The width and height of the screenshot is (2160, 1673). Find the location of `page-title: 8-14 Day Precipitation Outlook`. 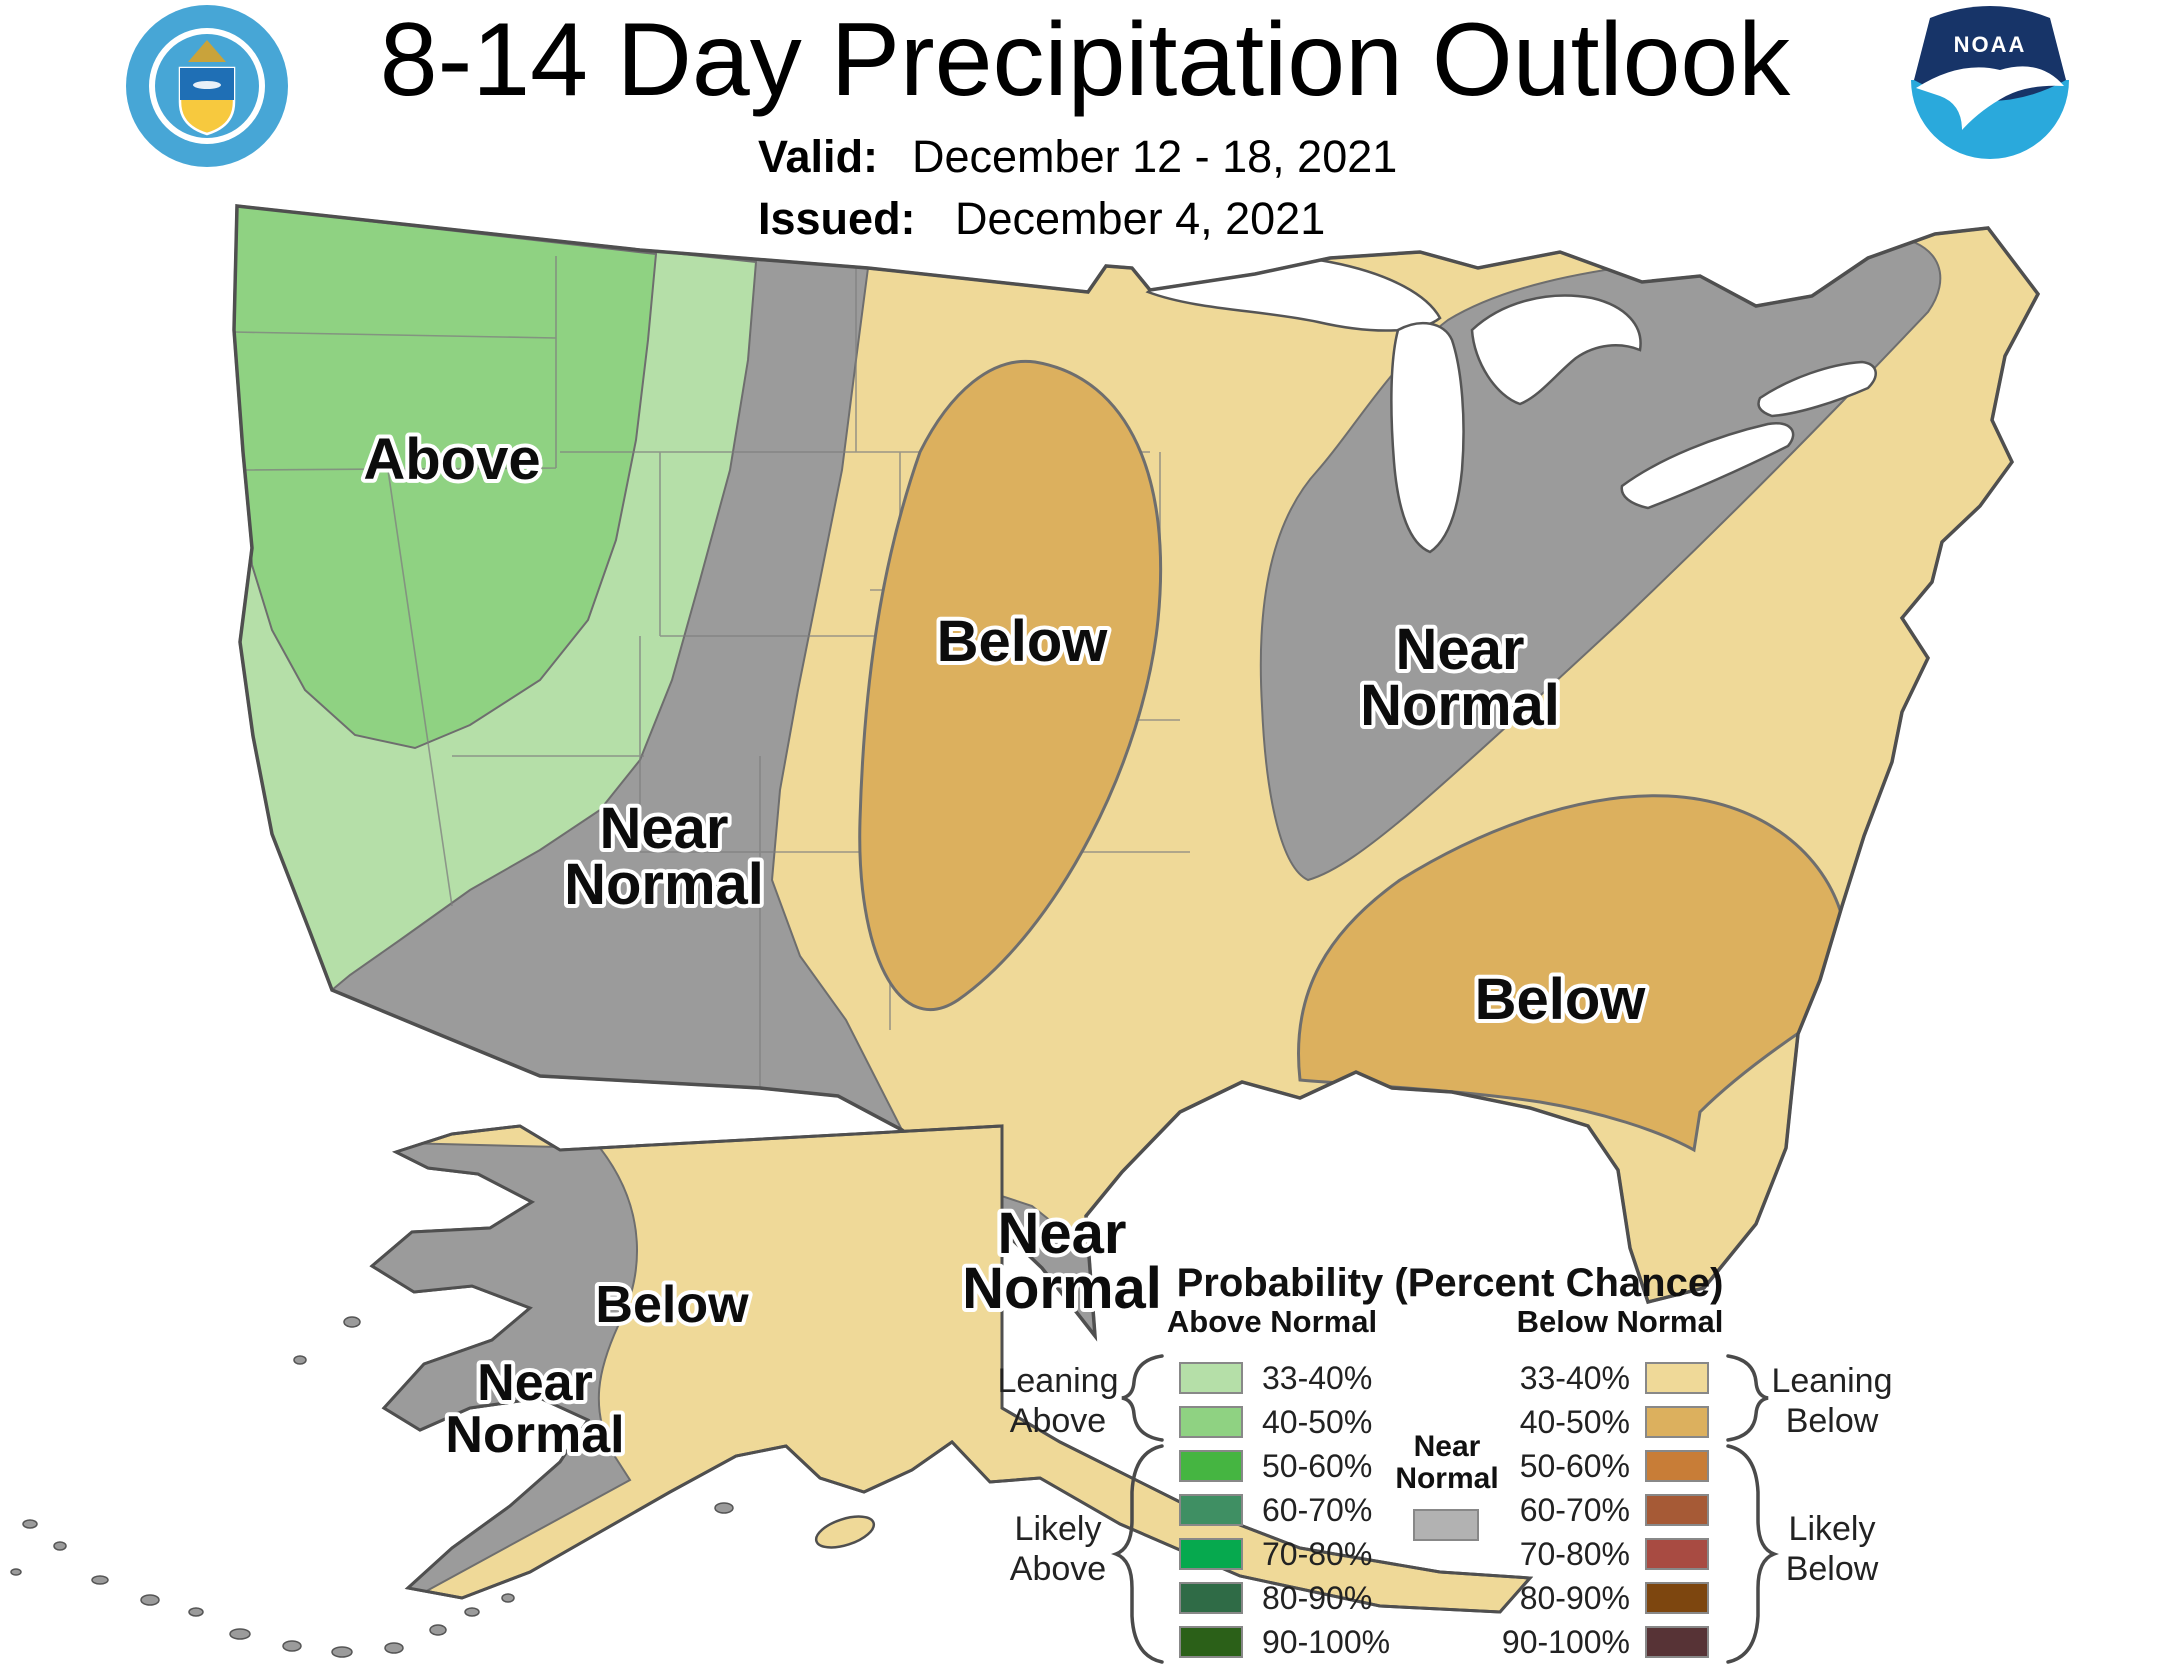

page-title: 8-14 Day Precipitation Outlook is located at coordinates (1086, 60).